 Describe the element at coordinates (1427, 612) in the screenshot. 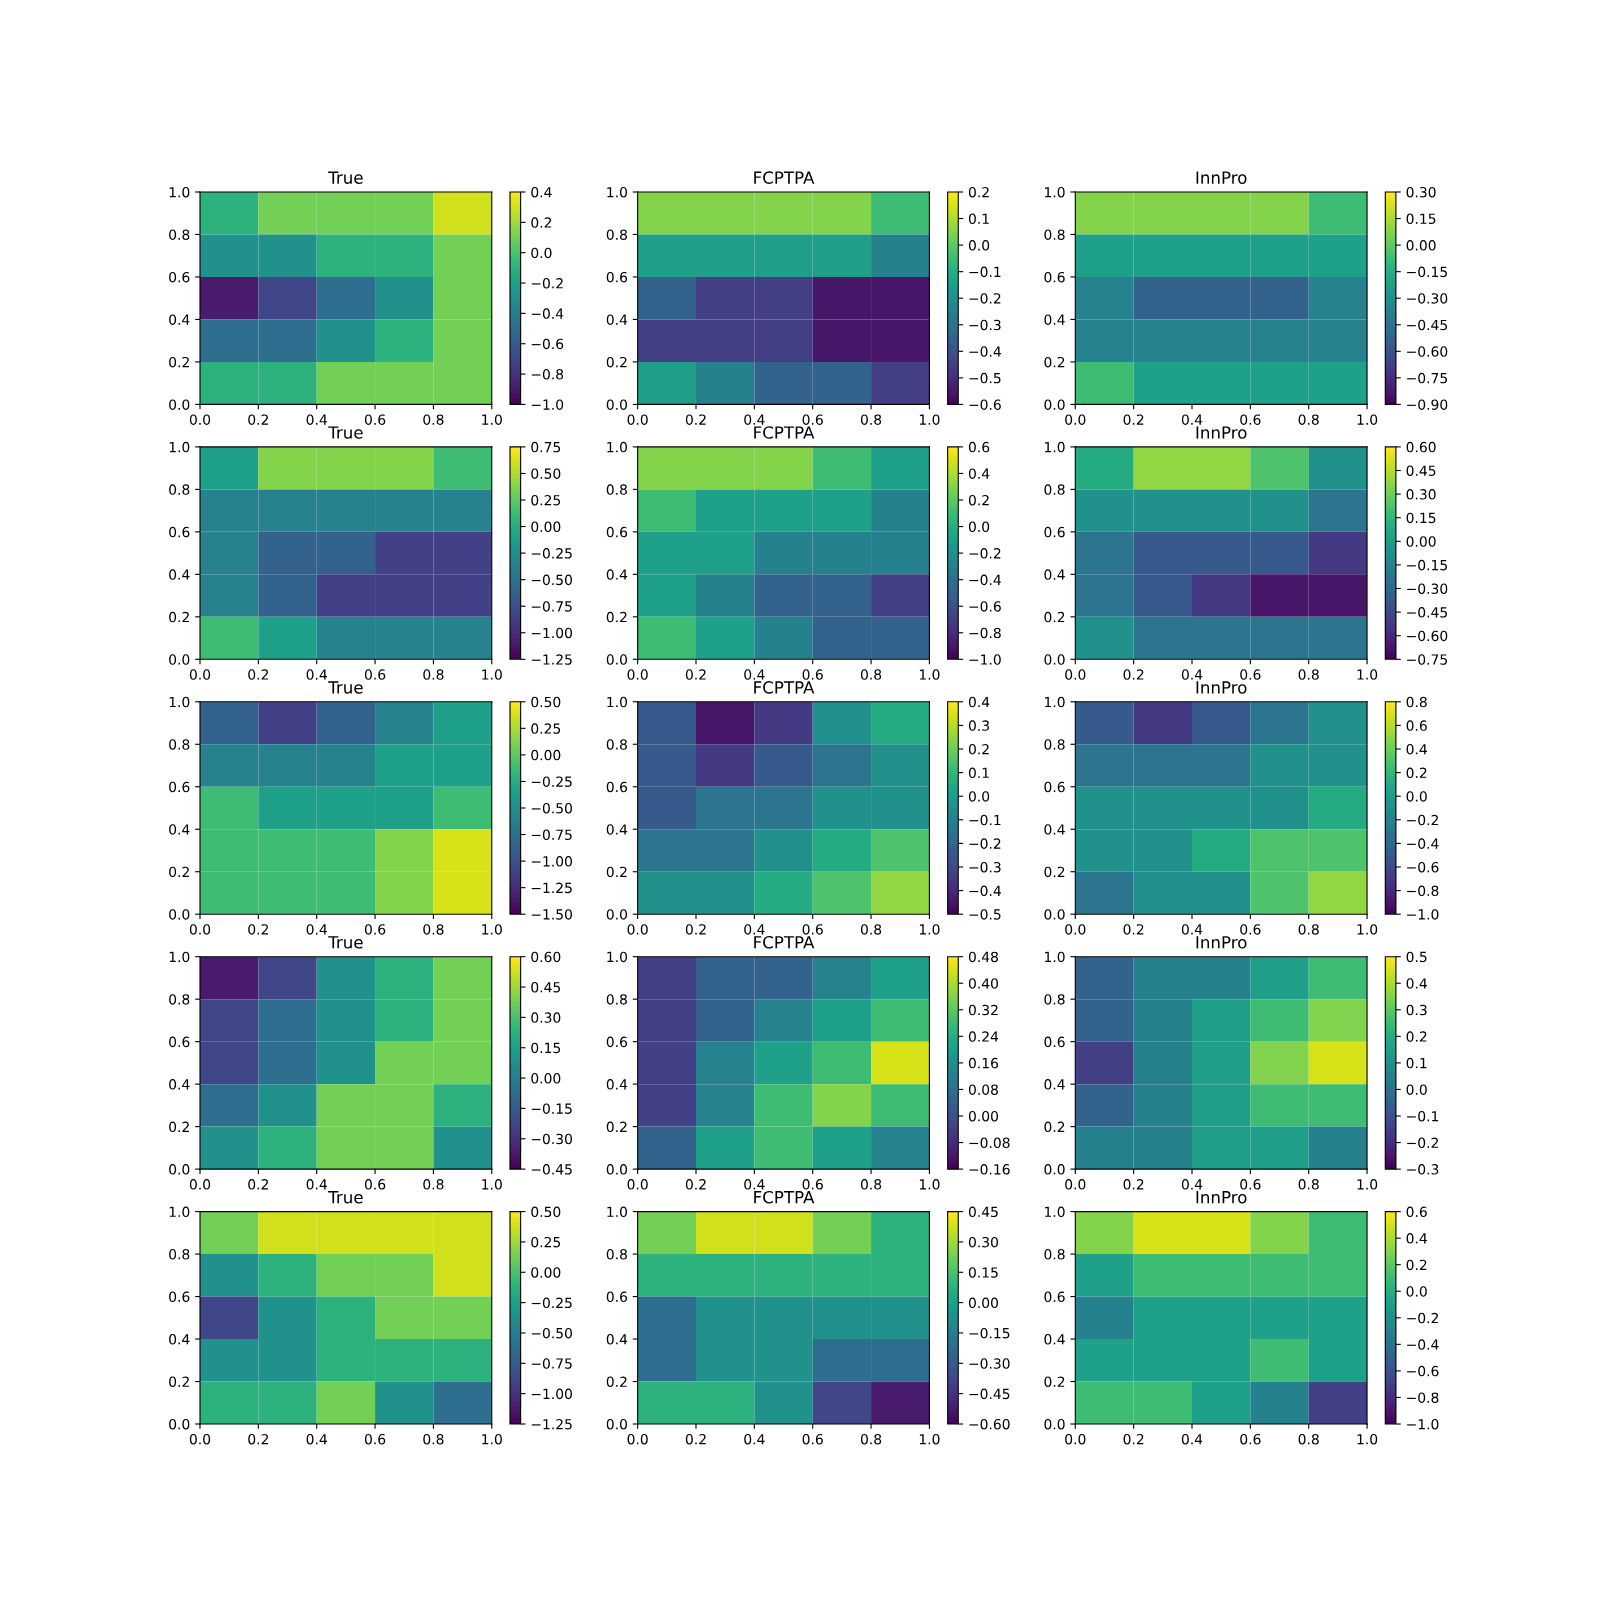

I see `color-bar-label: −0.45` at that location.